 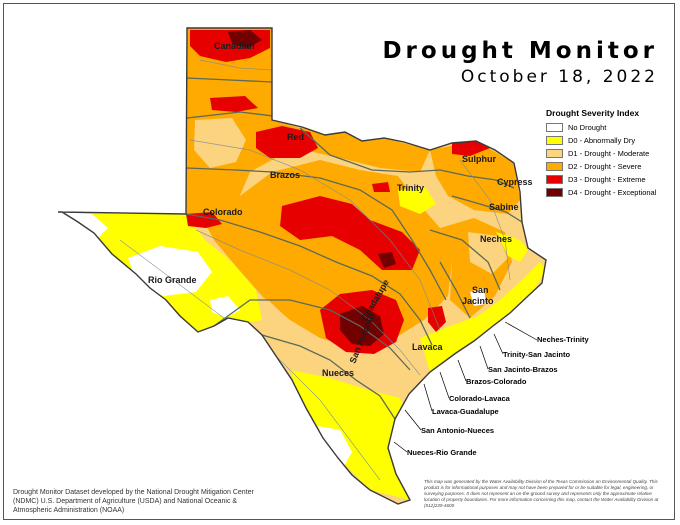 I want to click on callout-nueces-rio-grande: Nueces-Rio Grande, so click(x=442, y=452).